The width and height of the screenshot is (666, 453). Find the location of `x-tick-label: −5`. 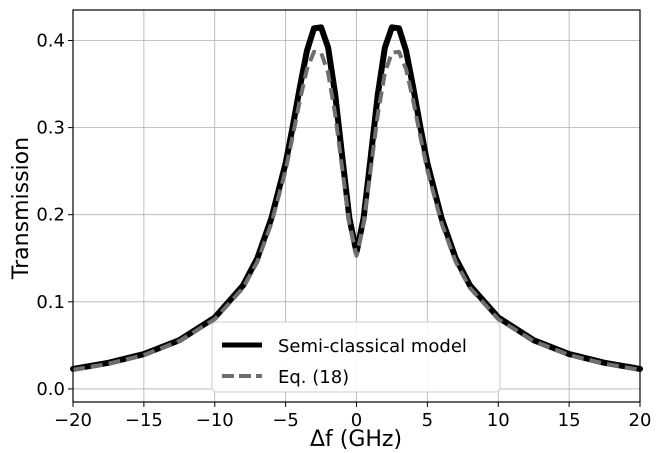

x-tick-label: −5 is located at coordinates (285, 420).